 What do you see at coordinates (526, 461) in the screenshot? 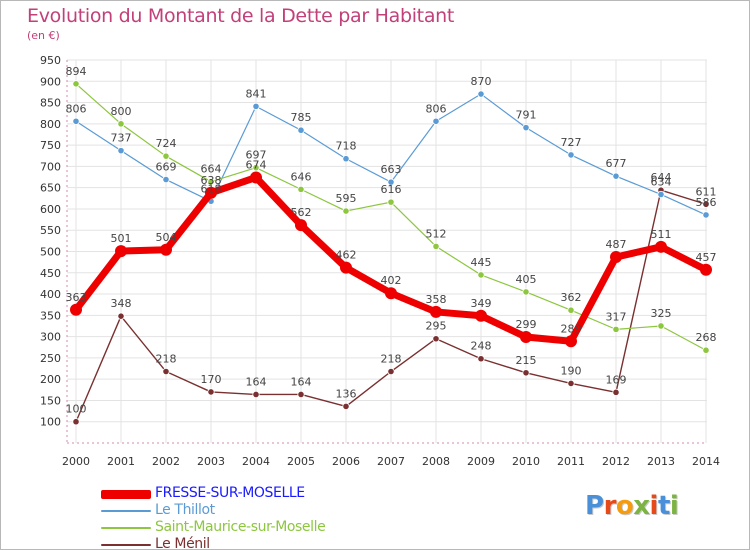
I see `x-tick-label: 2010` at bounding box center [526, 461].